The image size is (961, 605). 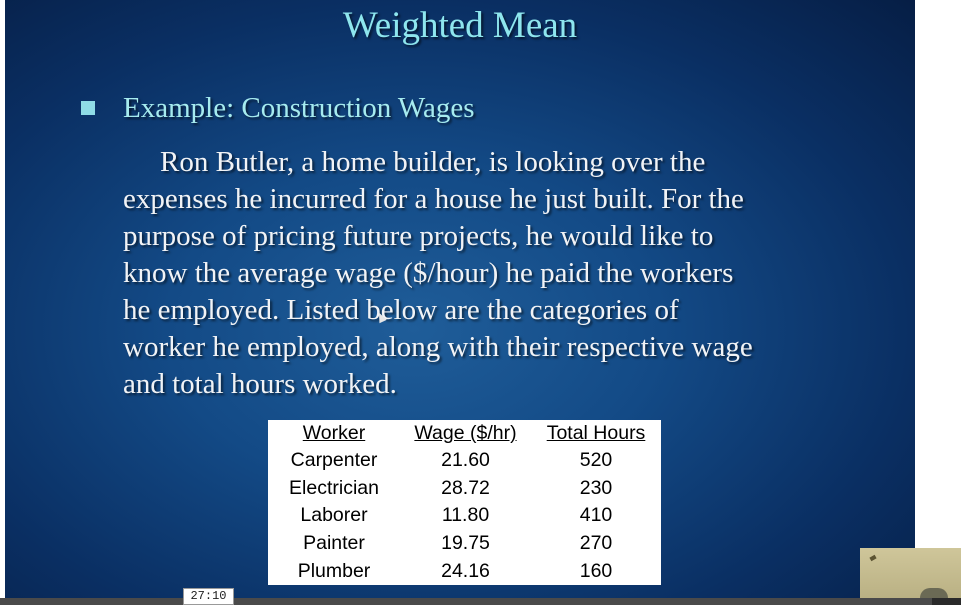 I want to click on cell-hours: 520, so click(x=596, y=460).